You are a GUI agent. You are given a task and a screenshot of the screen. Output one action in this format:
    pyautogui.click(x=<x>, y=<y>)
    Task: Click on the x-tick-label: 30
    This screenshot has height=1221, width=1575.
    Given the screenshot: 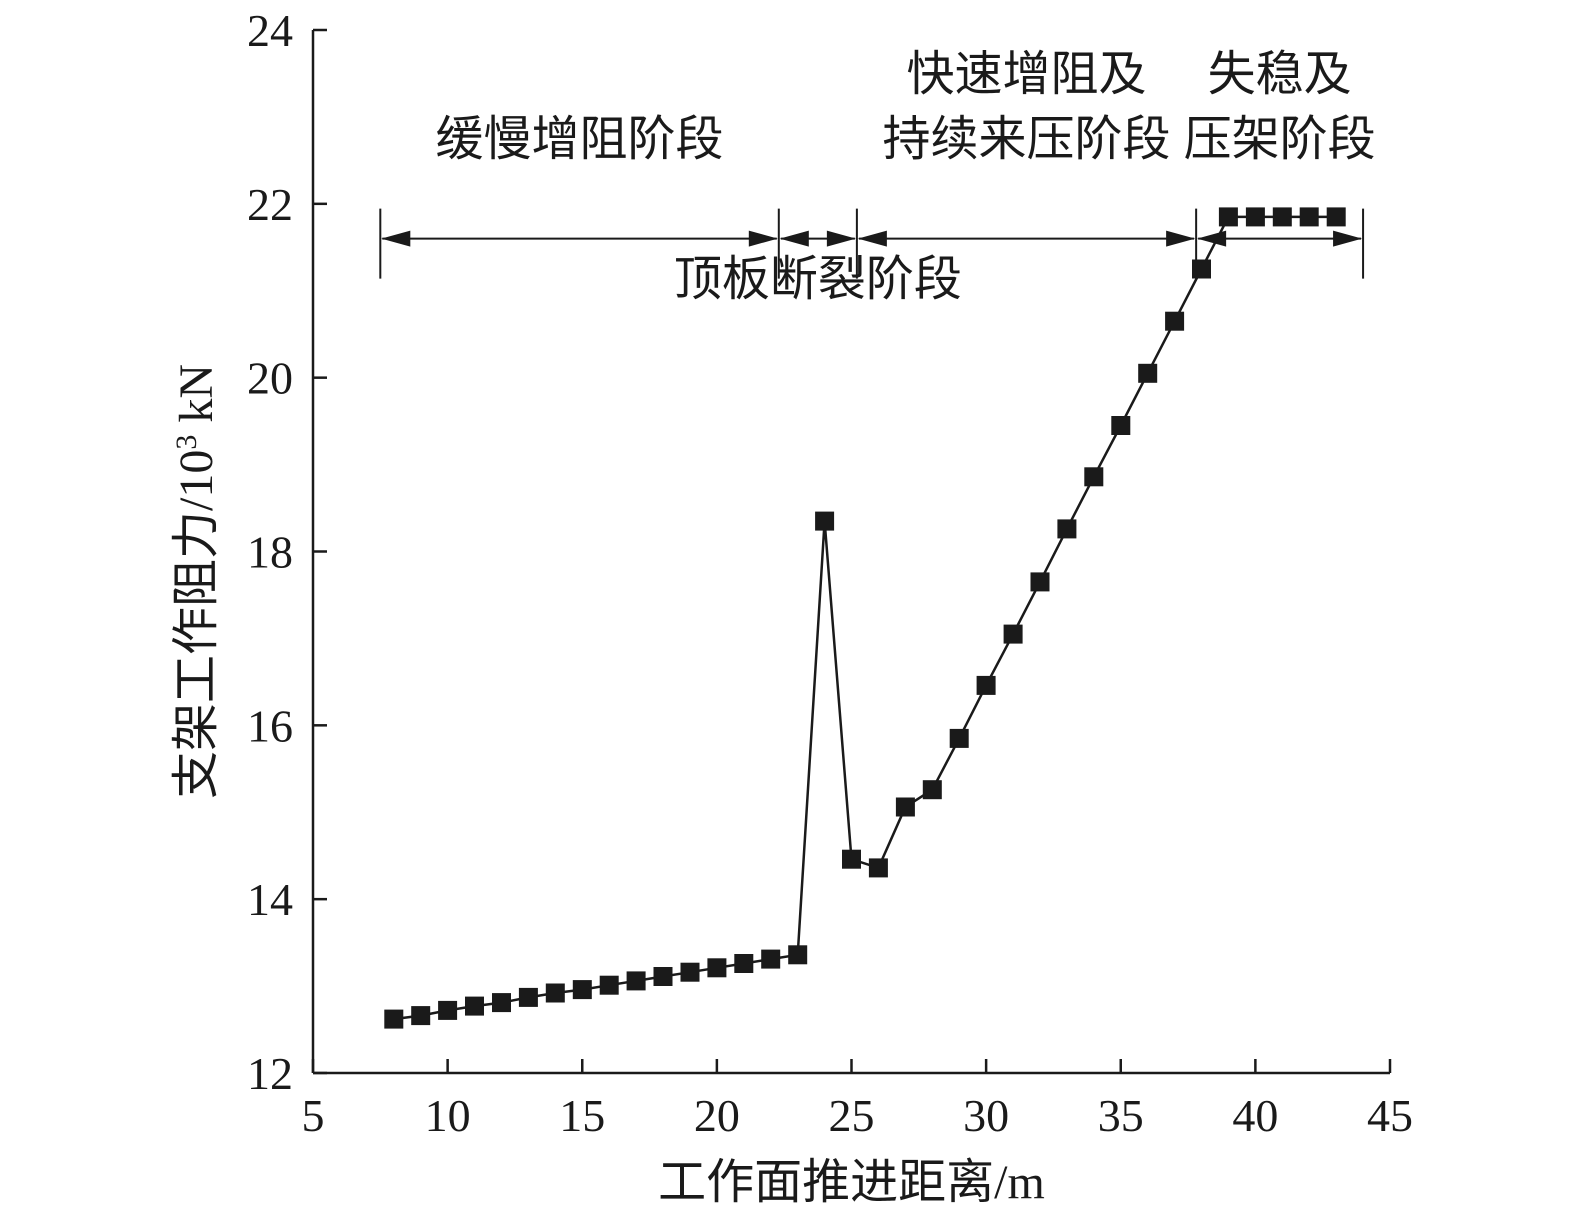 What is the action you would take?
    pyautogui.click(x=986, y=1115)
    